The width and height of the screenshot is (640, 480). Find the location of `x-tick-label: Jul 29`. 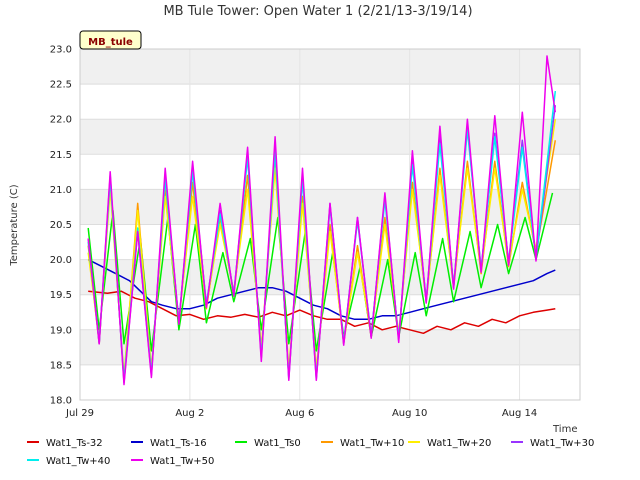

x-tick-label: Jul 29 is located at coordinates (79, 413).